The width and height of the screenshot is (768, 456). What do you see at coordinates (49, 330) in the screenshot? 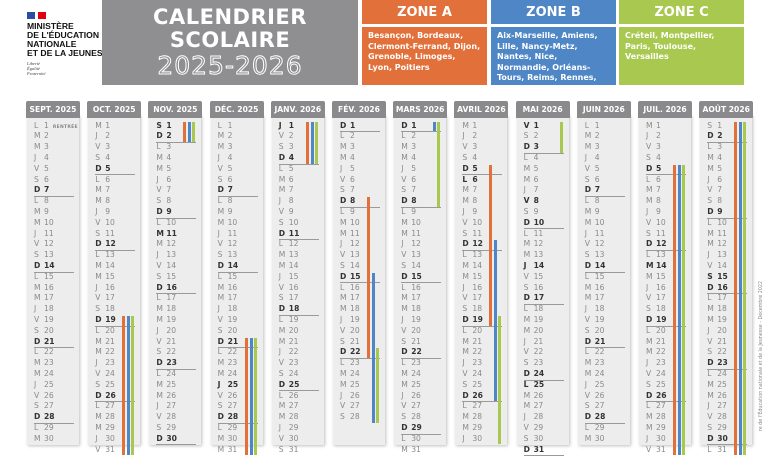
I see `day-number: 20` at bounding box center [49, 330].